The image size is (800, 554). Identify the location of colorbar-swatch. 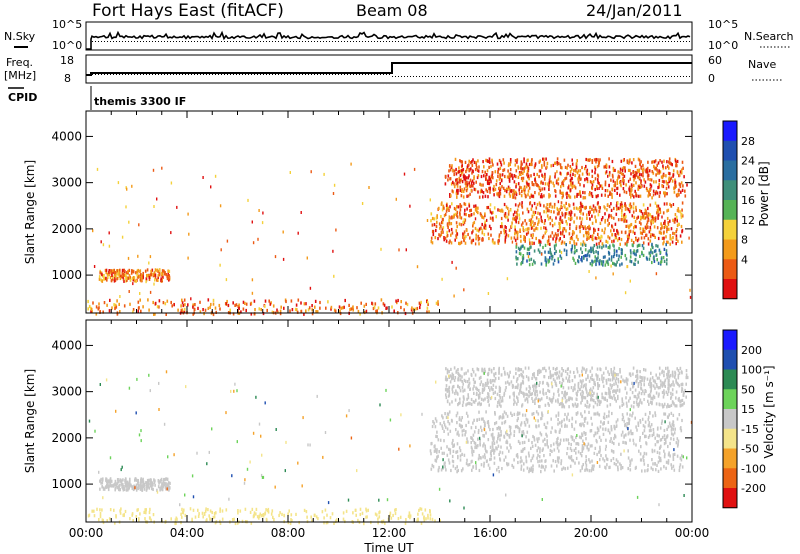
(730, 229).